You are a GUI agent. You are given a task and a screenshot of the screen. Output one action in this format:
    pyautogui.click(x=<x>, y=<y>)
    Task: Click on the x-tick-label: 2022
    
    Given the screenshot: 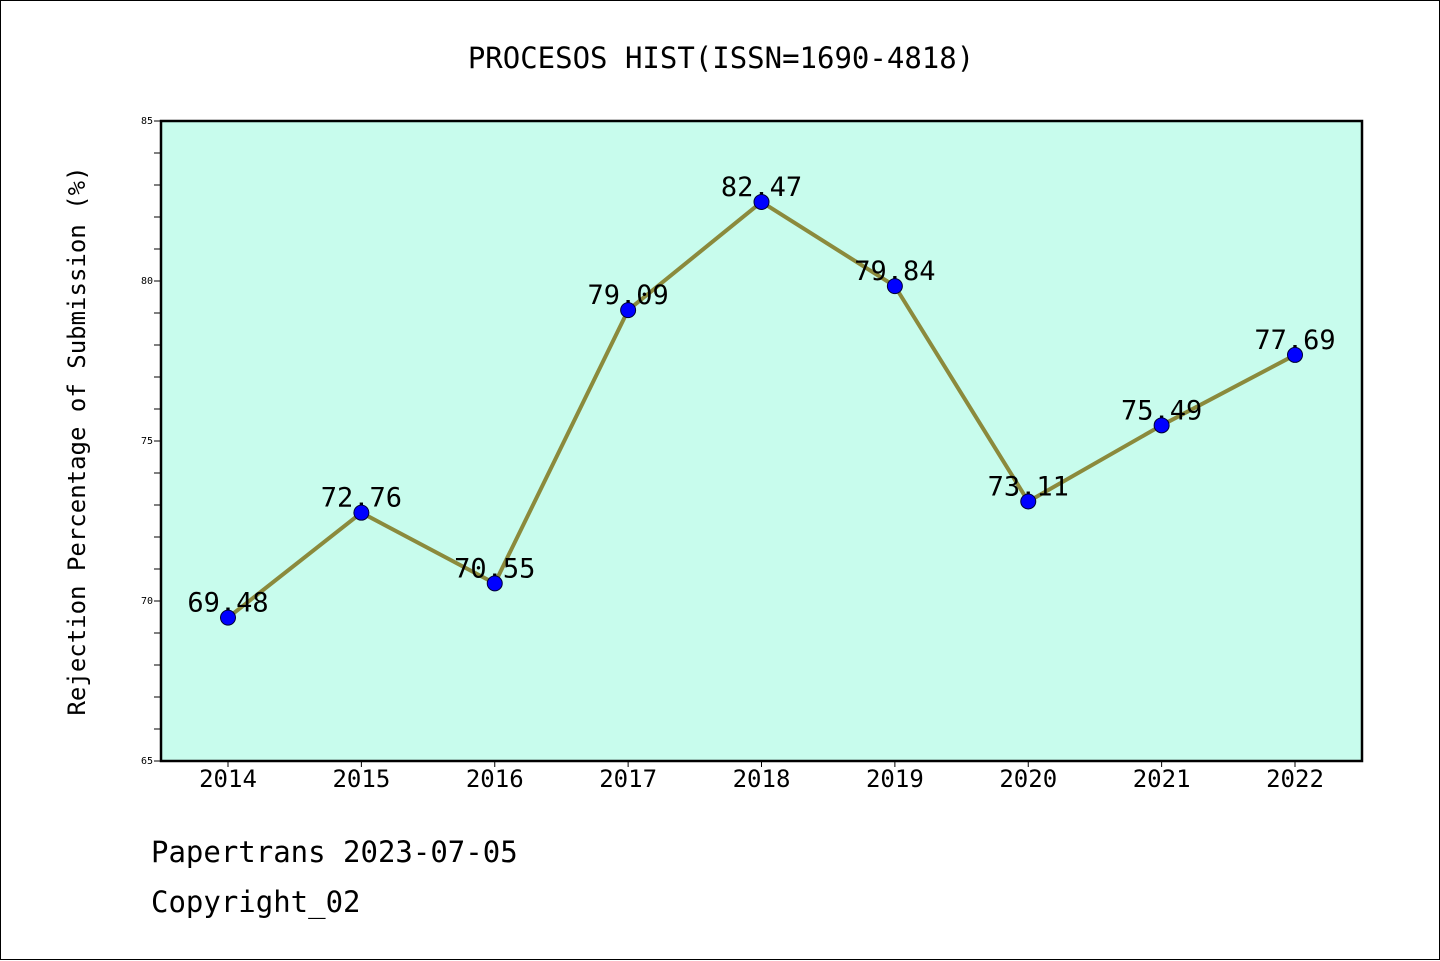 What is the action you would take?
    pyautogui.click(x=1295, y=779)
    